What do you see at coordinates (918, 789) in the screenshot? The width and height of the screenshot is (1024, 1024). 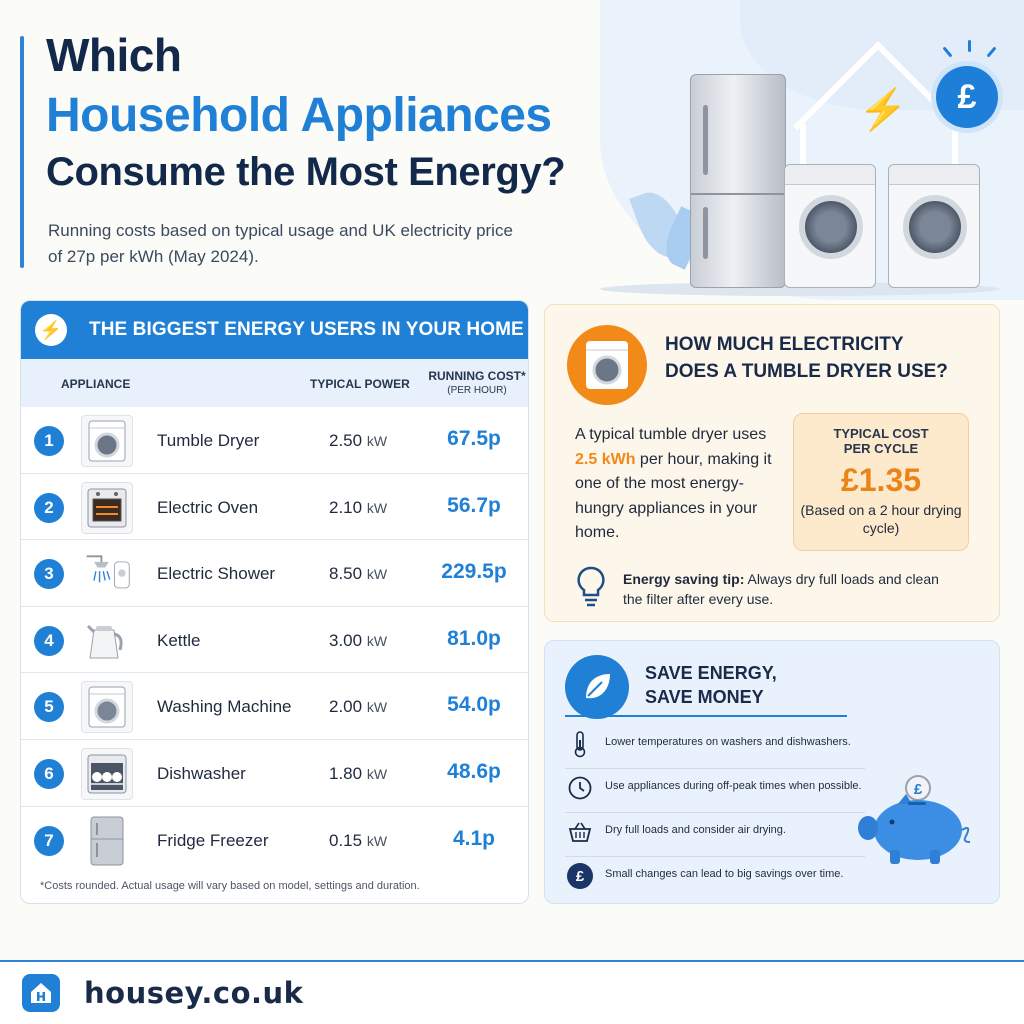 I see `coin-pound-symbol: £` at bounding box center [918, 789].